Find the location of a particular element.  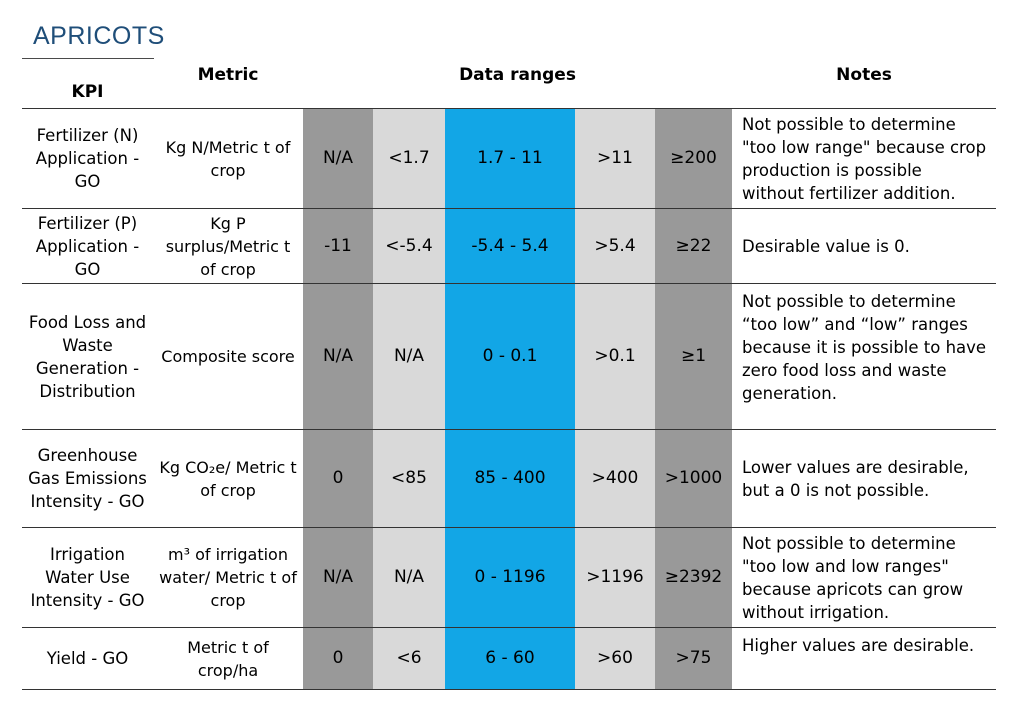

kpi-cell: Irrigation Water Use Intensity - GO is located at coordinates (87, 577).